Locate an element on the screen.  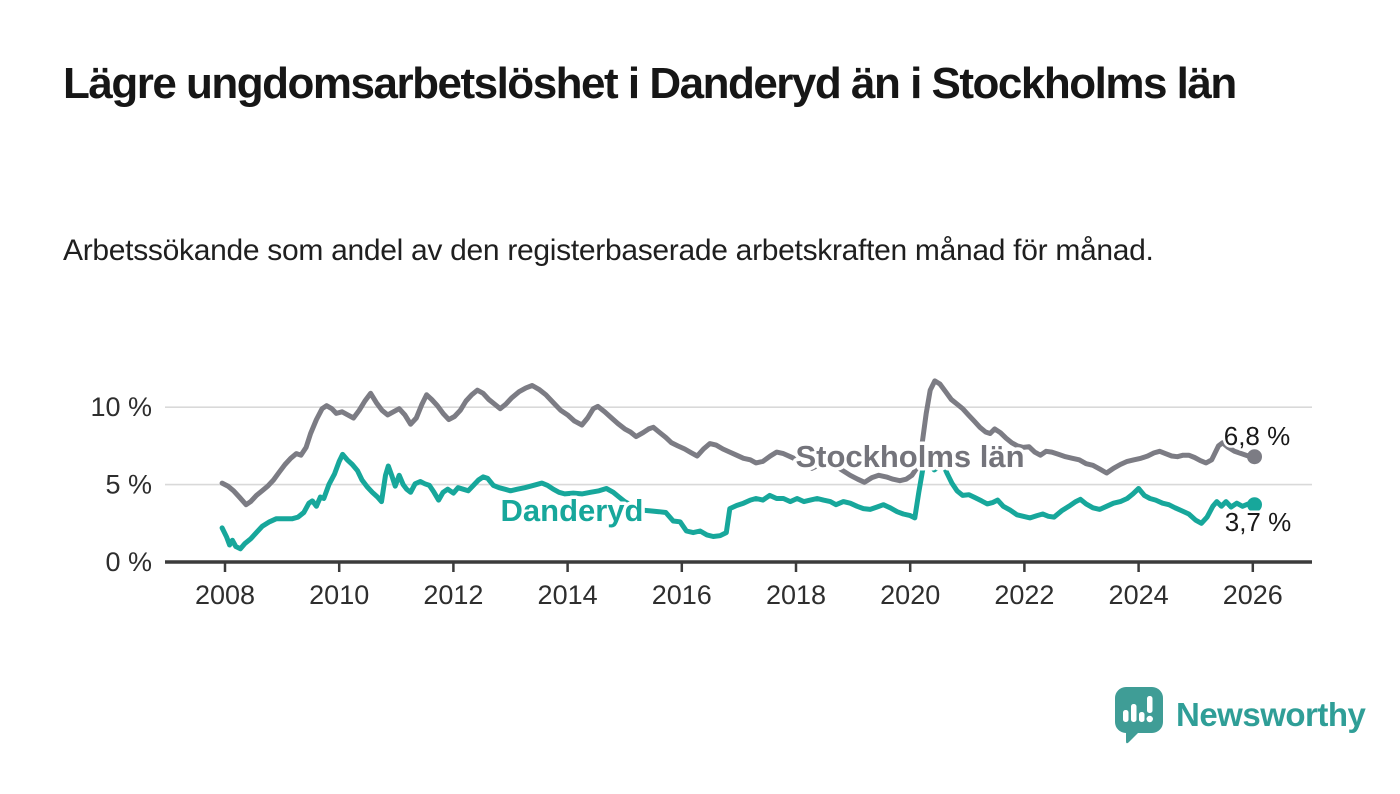
newsworthy-logo: Newsworthy is located at coordinates (1240, 715).